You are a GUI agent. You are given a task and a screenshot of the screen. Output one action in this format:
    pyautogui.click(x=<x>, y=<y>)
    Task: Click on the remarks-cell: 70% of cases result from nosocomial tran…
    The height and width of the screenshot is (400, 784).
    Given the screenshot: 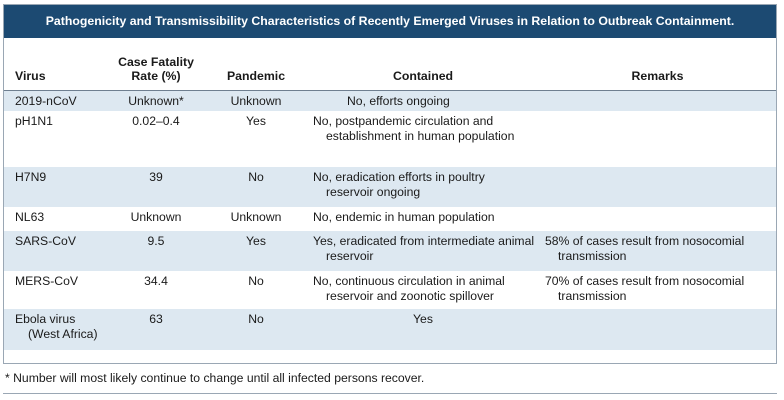 What is the action you would take?
    pyautogui.click(x=657, y=290)
    